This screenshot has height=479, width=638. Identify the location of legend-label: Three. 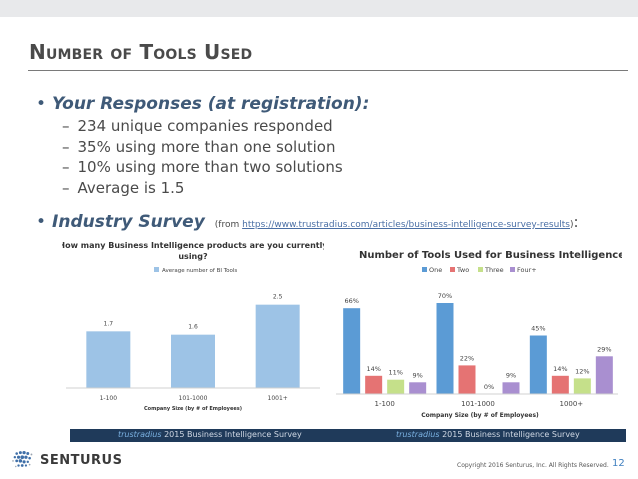
(494, 270).